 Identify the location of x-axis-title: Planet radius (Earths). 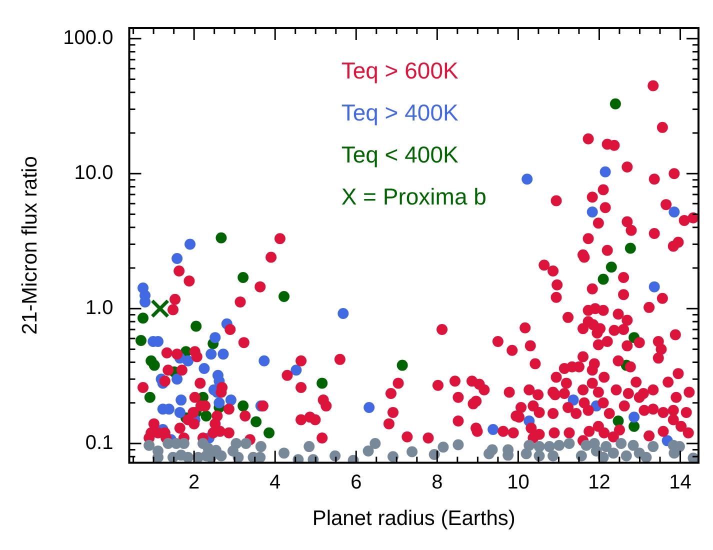
(414, 518).